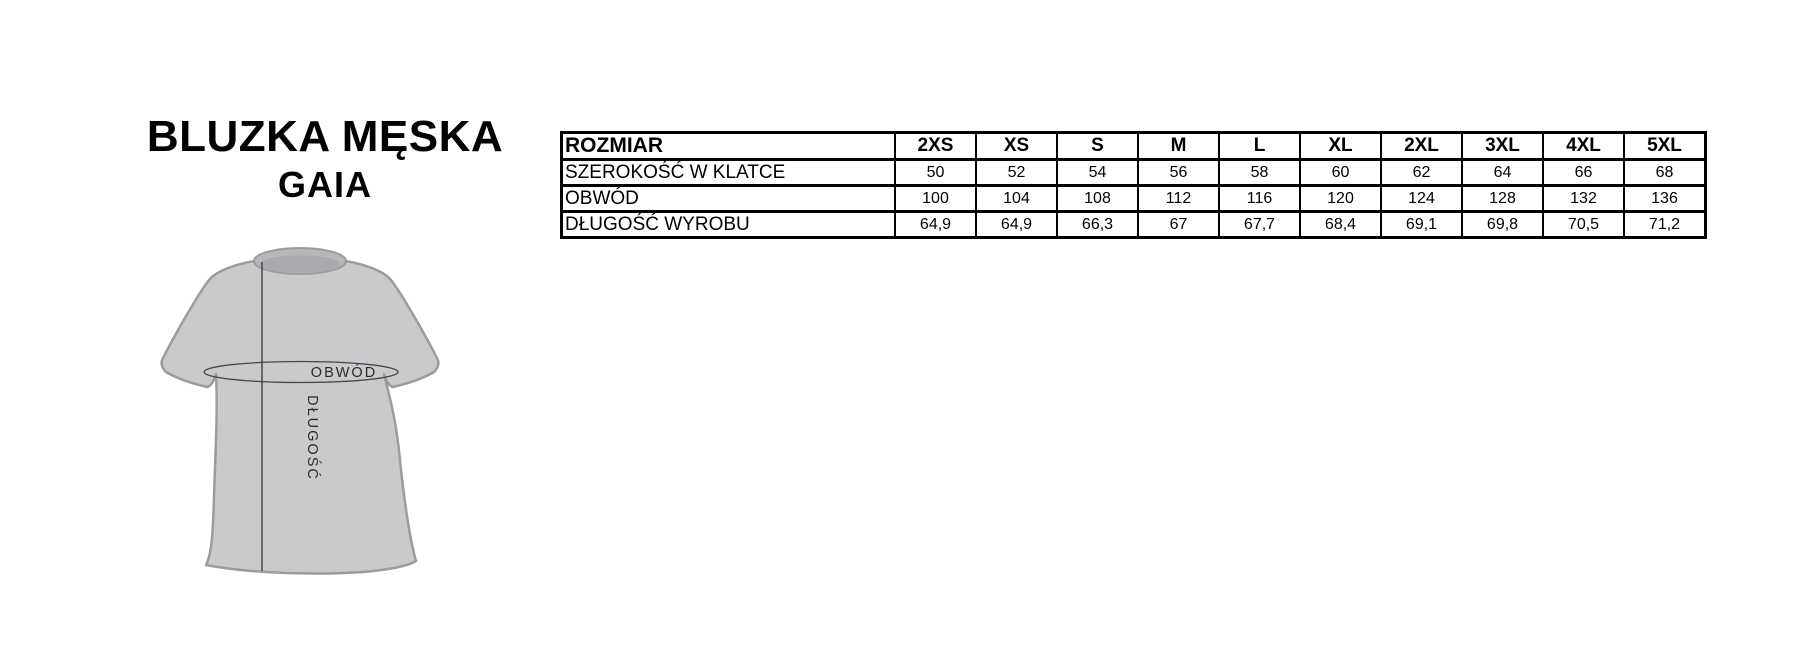 The height and width of the screenshot is (665, 1799). I want to click on measurement-value-cell: 68, so click(1665, 172).